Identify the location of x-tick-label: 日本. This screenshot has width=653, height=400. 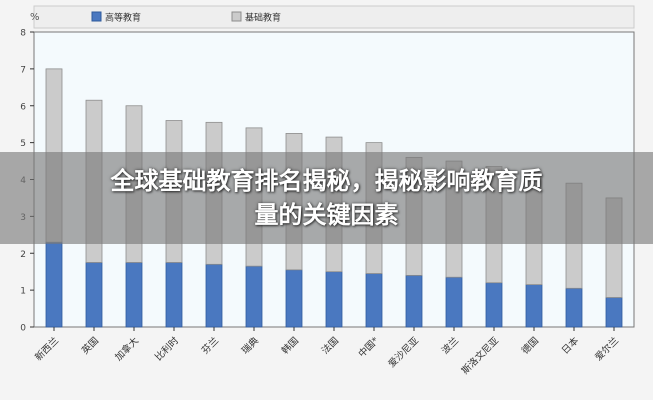
(570, 345).